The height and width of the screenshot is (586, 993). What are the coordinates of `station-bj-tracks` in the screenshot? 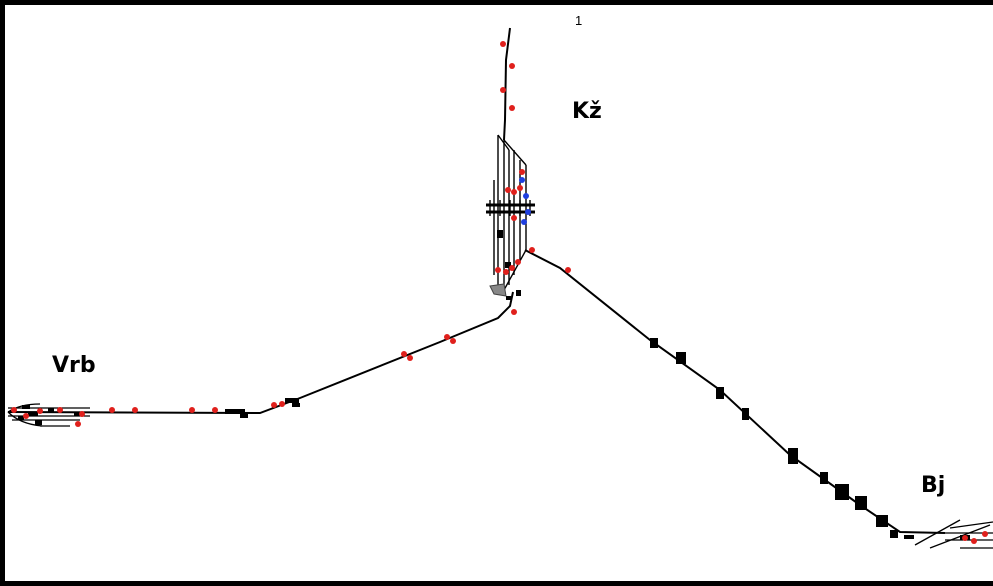 It's located at (953, 534).